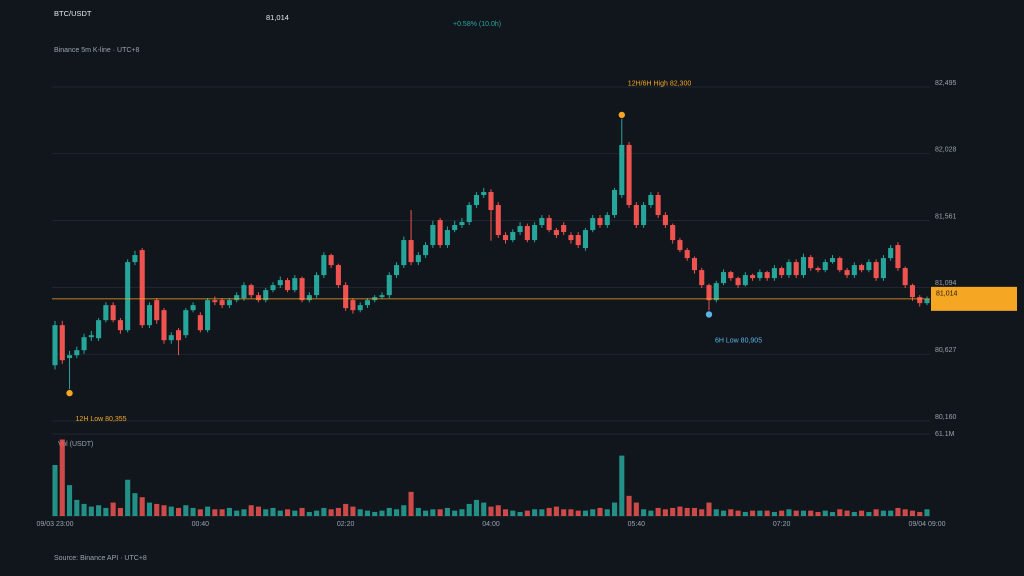 This screenshot has width=1024, height=576. What do you see at coordinates (73, 13) in the screenshot?
I see `chart-title: BTC/USDT` at bounding box center [73, 13].